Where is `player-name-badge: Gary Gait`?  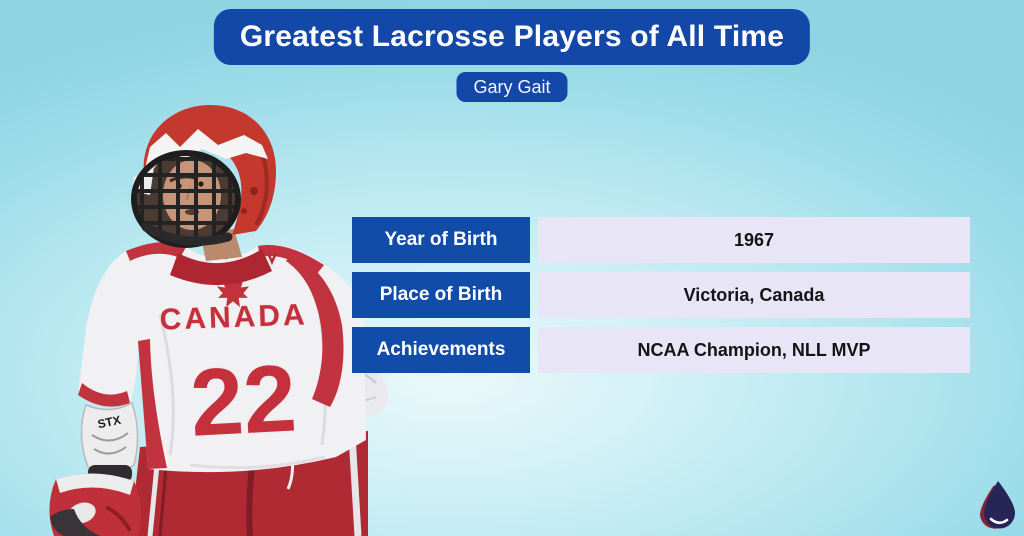
player-name-badge: Gary Gait is located at coordinates (512, 87).